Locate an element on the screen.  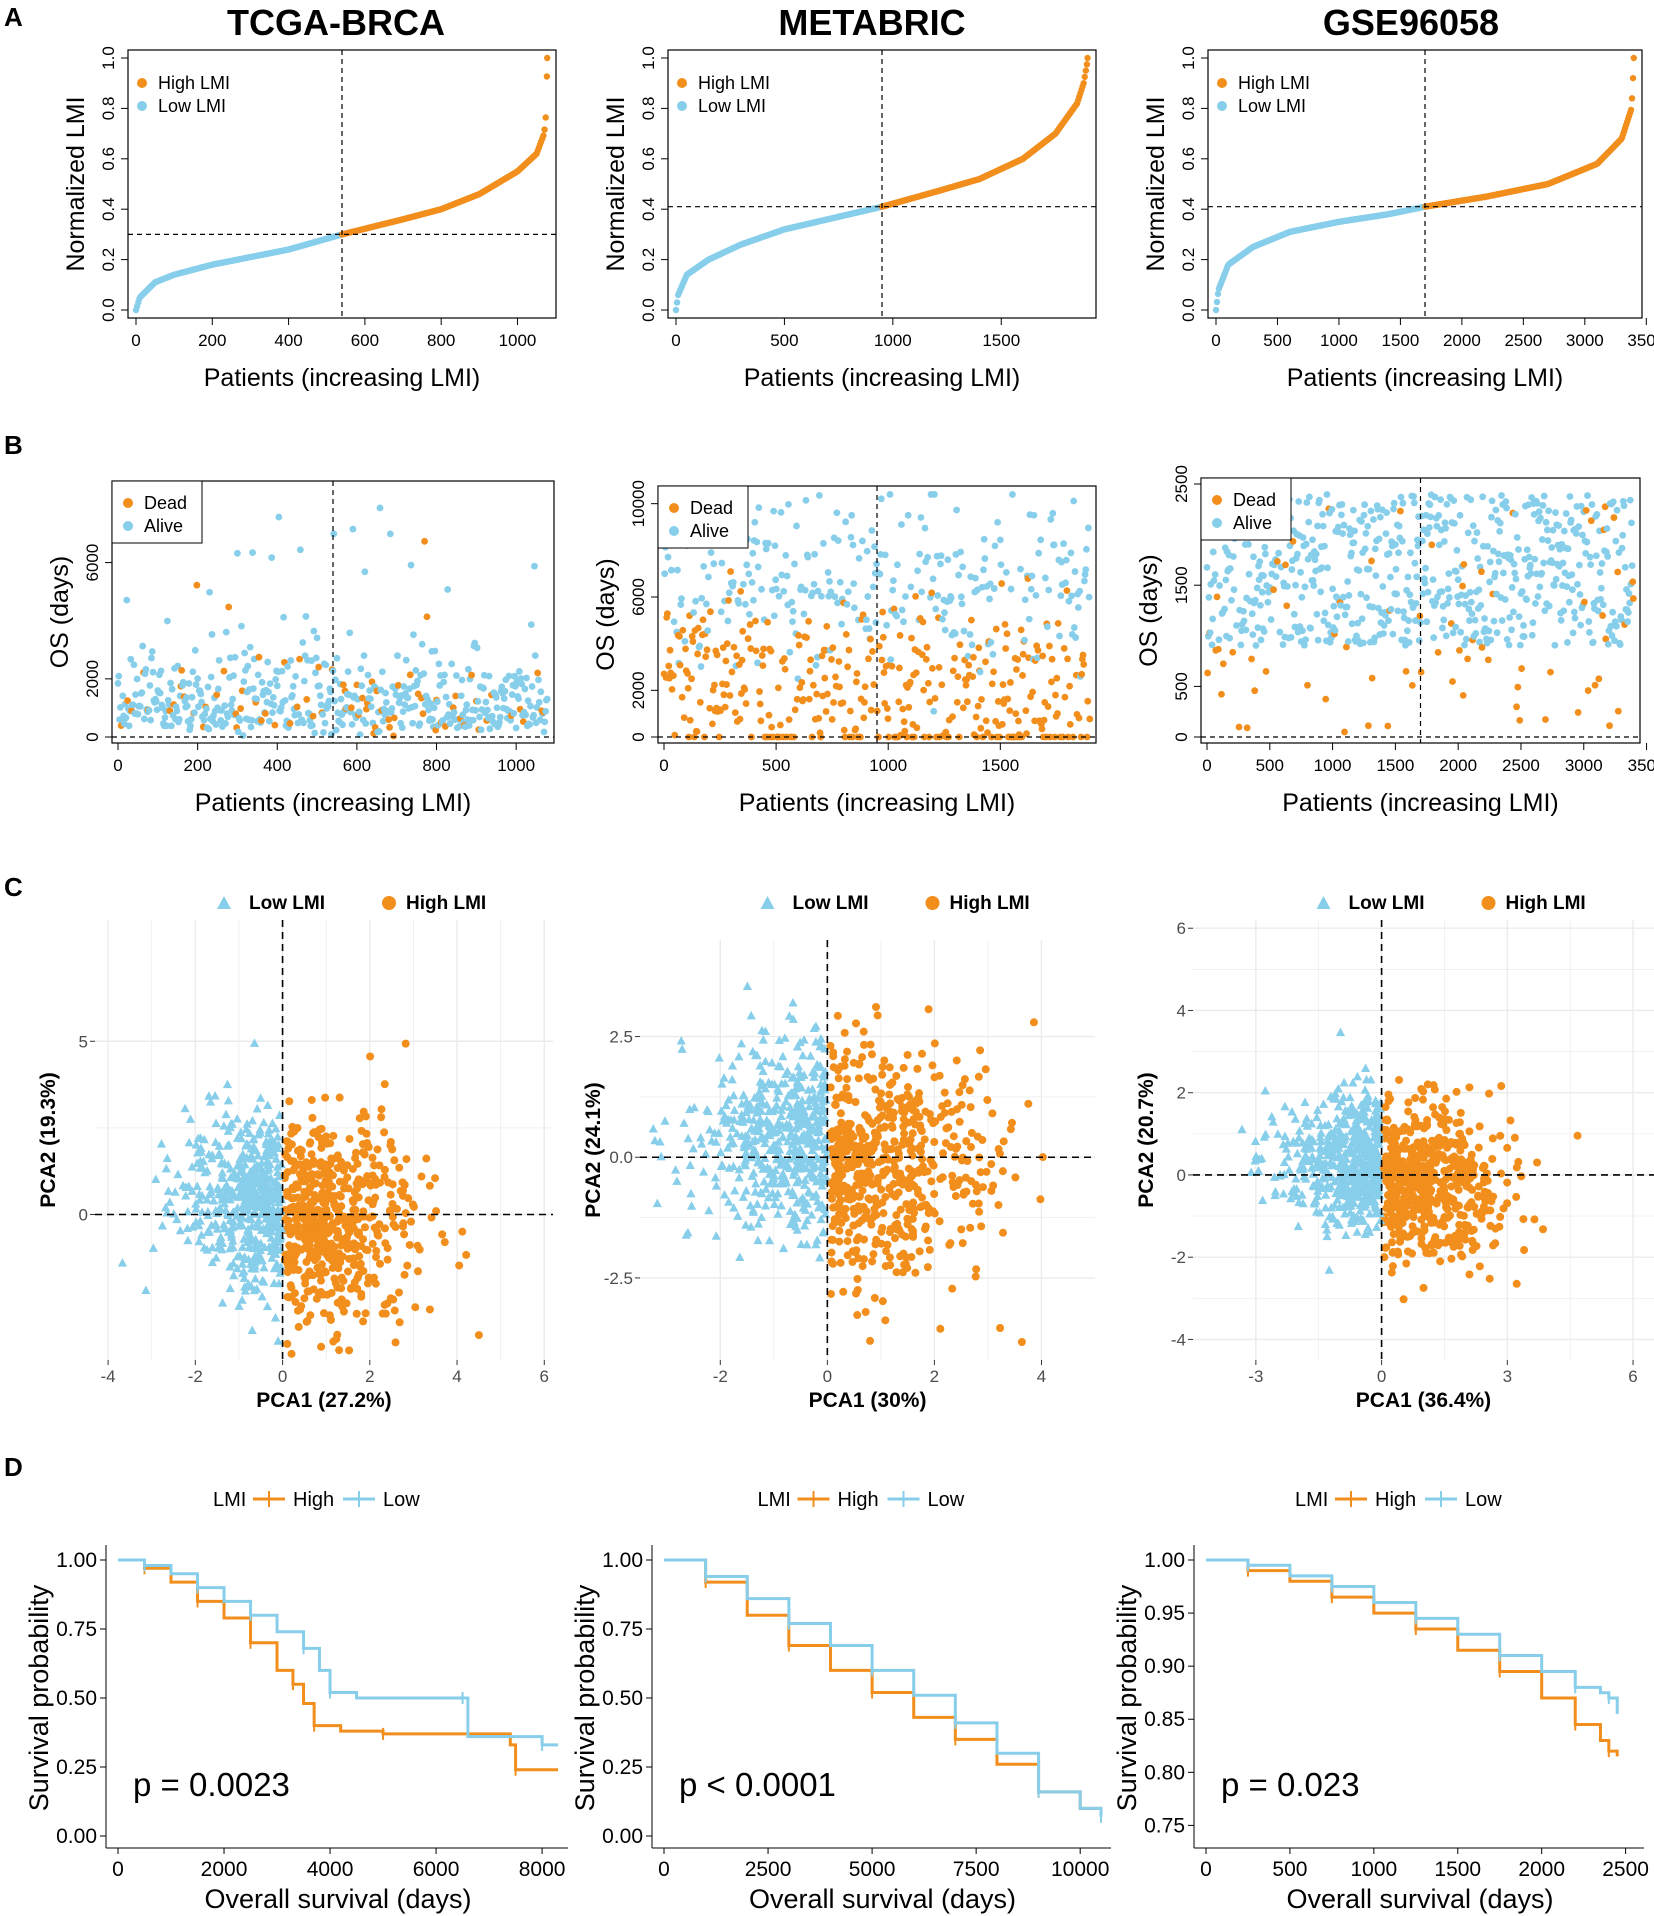
x-tick-label: 1500 is located at coordinates (1000, 765).